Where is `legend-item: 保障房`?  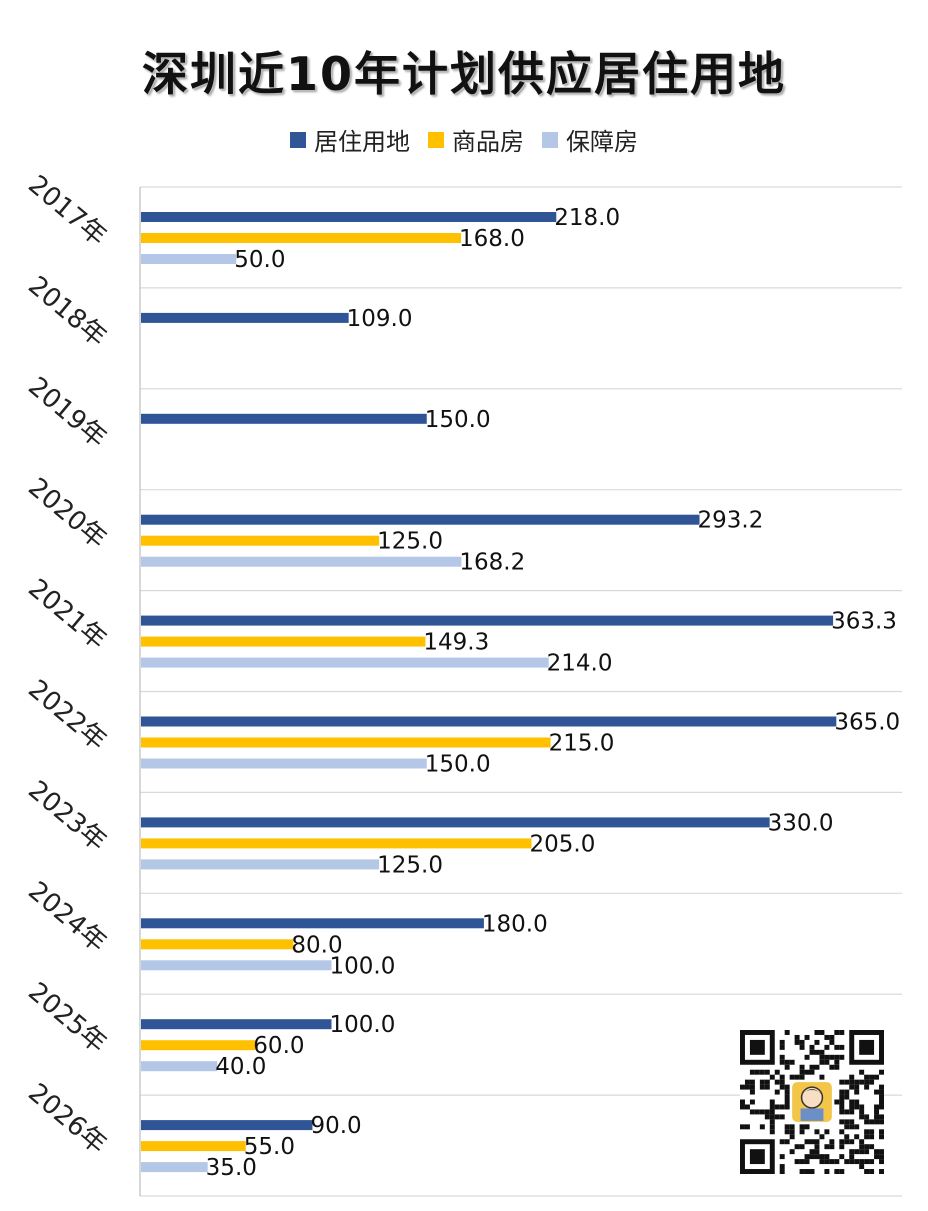 legend-item: 保障房 is located at coordinates (590, 139).